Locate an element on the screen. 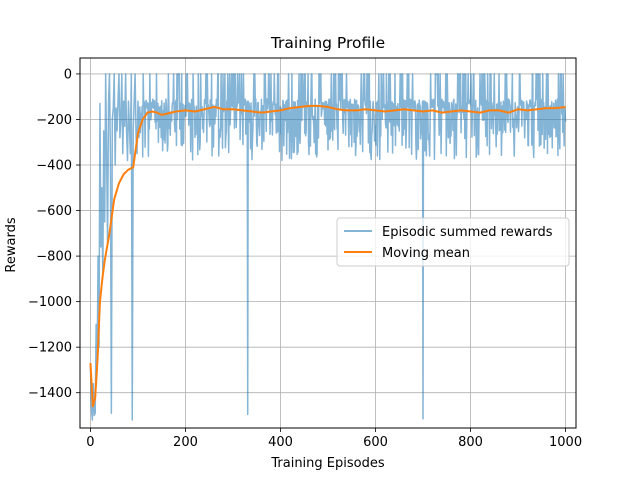 Image resolution: width=640 pixels, height=480 pixels. x-tick-label: 200 is located at coordinates (185, 442).